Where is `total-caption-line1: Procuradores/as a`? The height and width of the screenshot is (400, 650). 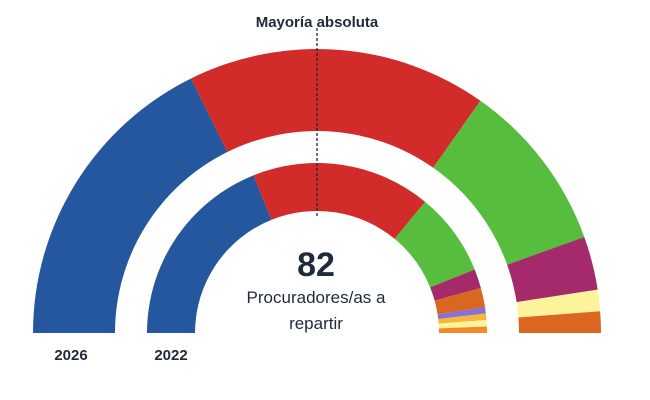
total-caption-line1: Procuradores/as a is located at coordinates (316, 297).